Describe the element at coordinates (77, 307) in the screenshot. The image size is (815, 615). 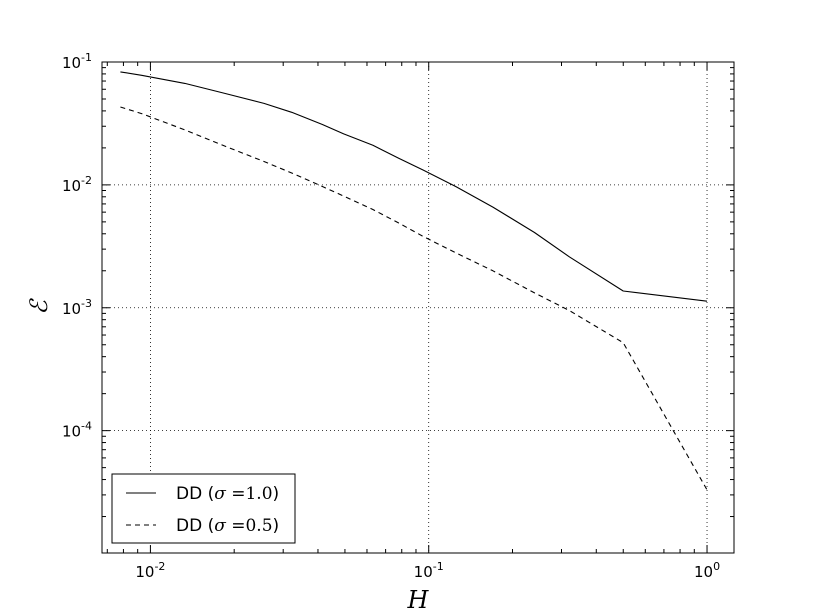
I see `y-tick-label: 10⁻³` at that location.